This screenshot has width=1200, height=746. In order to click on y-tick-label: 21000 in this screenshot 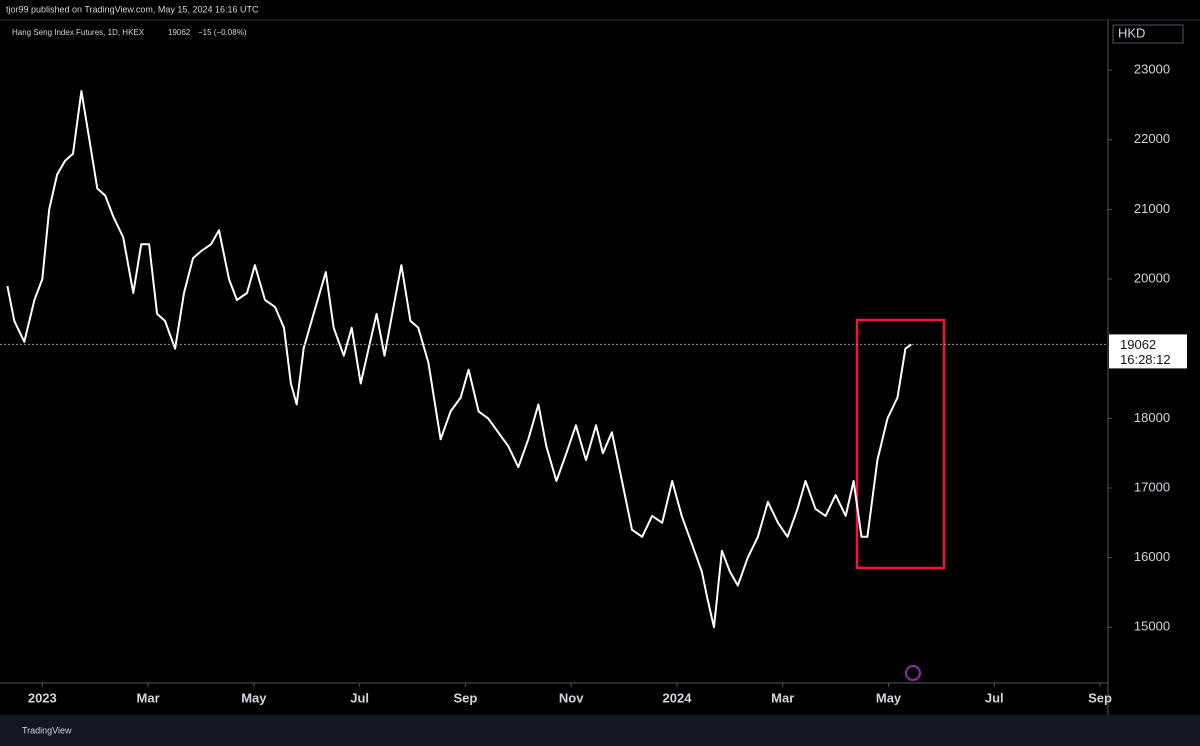, I will do `click(1152, 208)`.